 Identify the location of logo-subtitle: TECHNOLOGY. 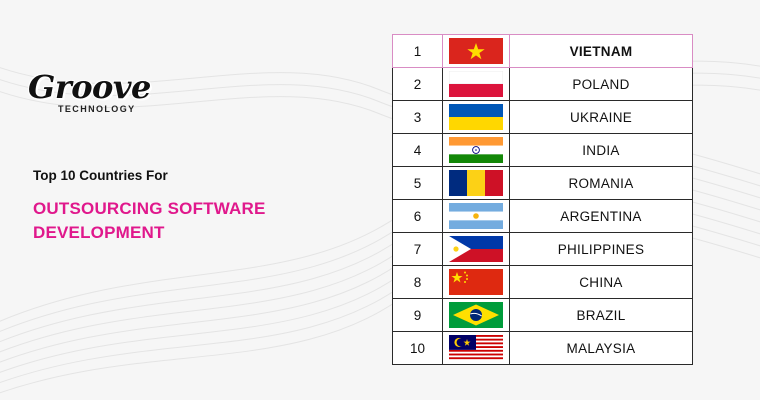
(97, 109).